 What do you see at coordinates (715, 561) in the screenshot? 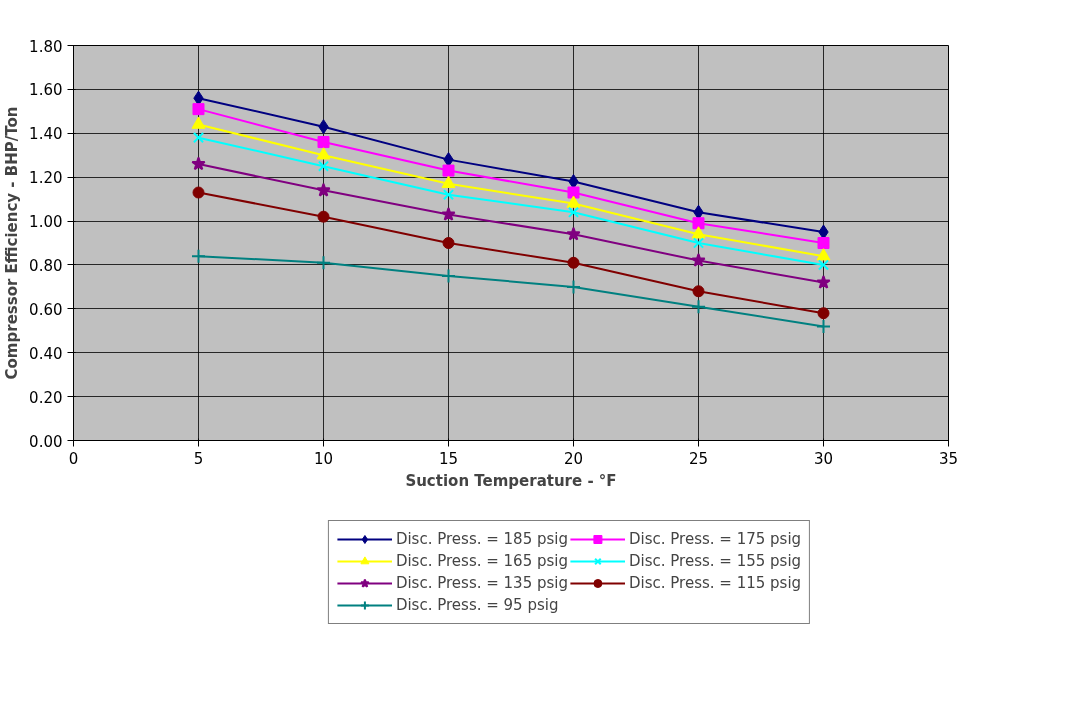
I see `legend-label: Disc. Press. = 155 psig` at bounding box center [715, 561].